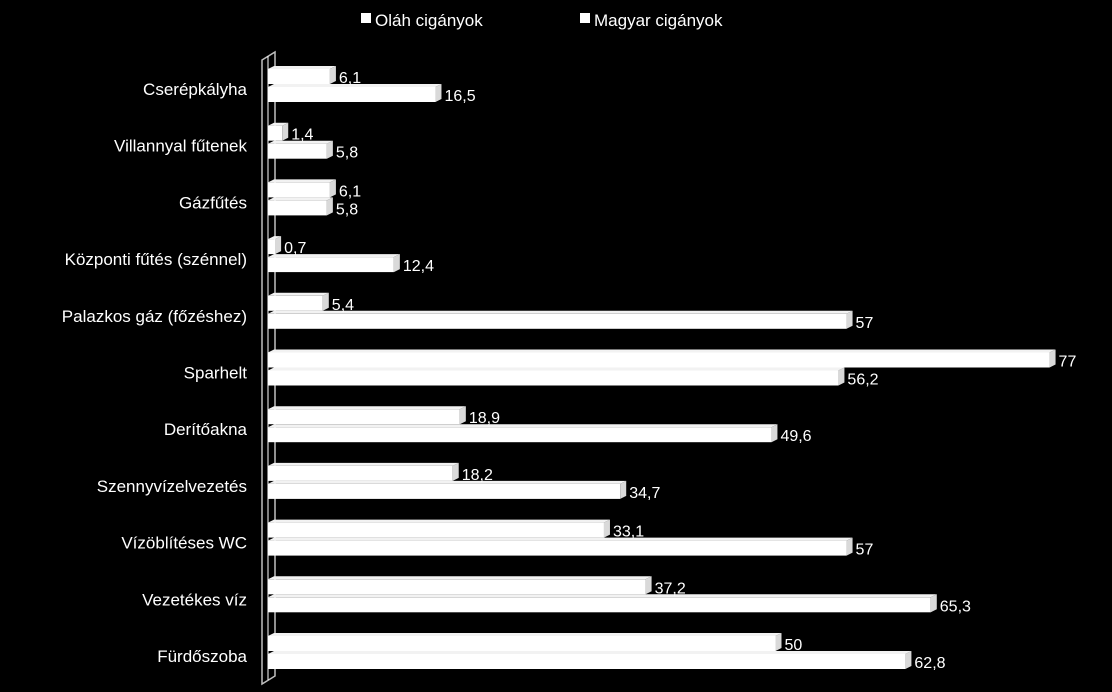 The image size is (1112, 692). What do you see at coordinates (1068, 362) in the screenshot?
I see `value-label-olah: 77` at bounding box center [1068, 362].